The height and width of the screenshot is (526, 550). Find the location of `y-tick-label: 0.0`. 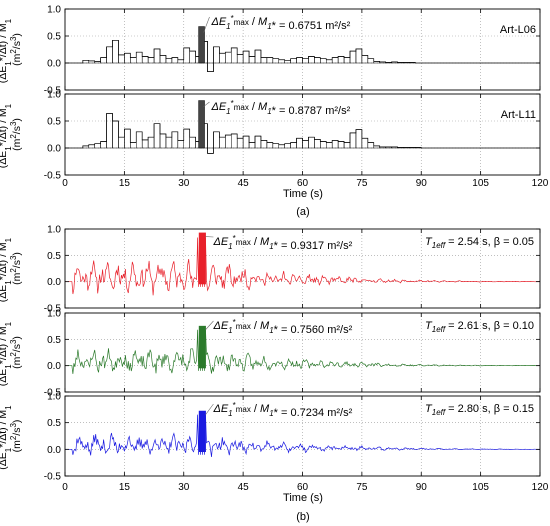

y-tick-label: 0.0 is located at coordinates (54, 450).